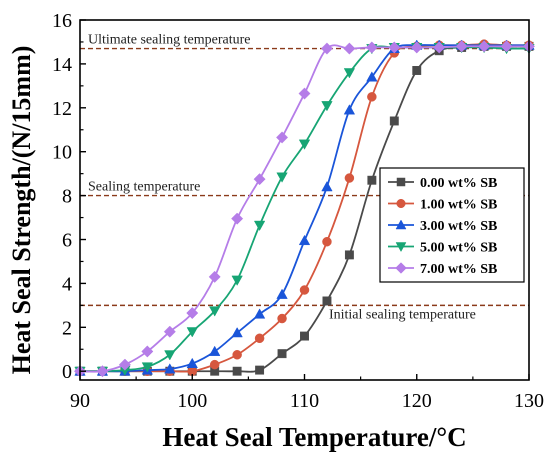  I want to click on legend-label: 1.00 wt% SB, so click(458, 205).